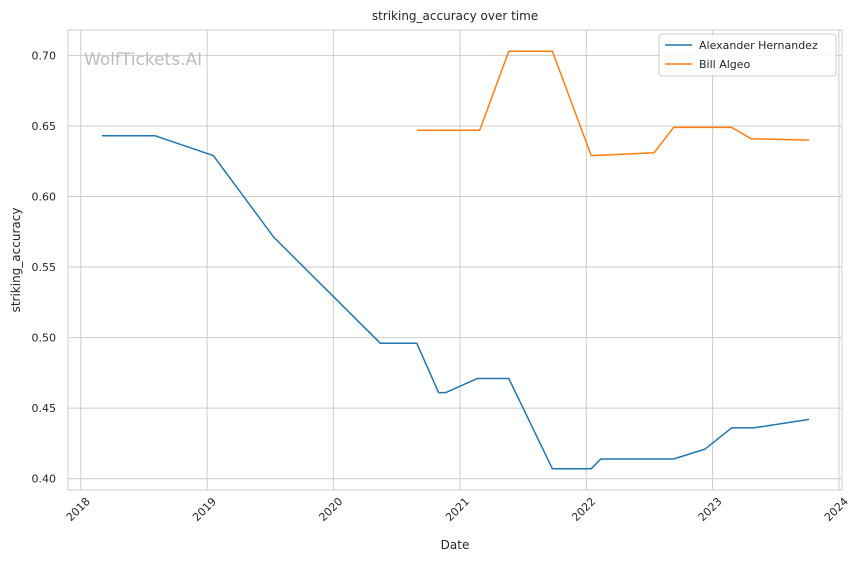  What do you see at coordinates (143, 60) in the screenshot?
I see `watermark: WolfTickets.AI` at bounding box center [143, 60].